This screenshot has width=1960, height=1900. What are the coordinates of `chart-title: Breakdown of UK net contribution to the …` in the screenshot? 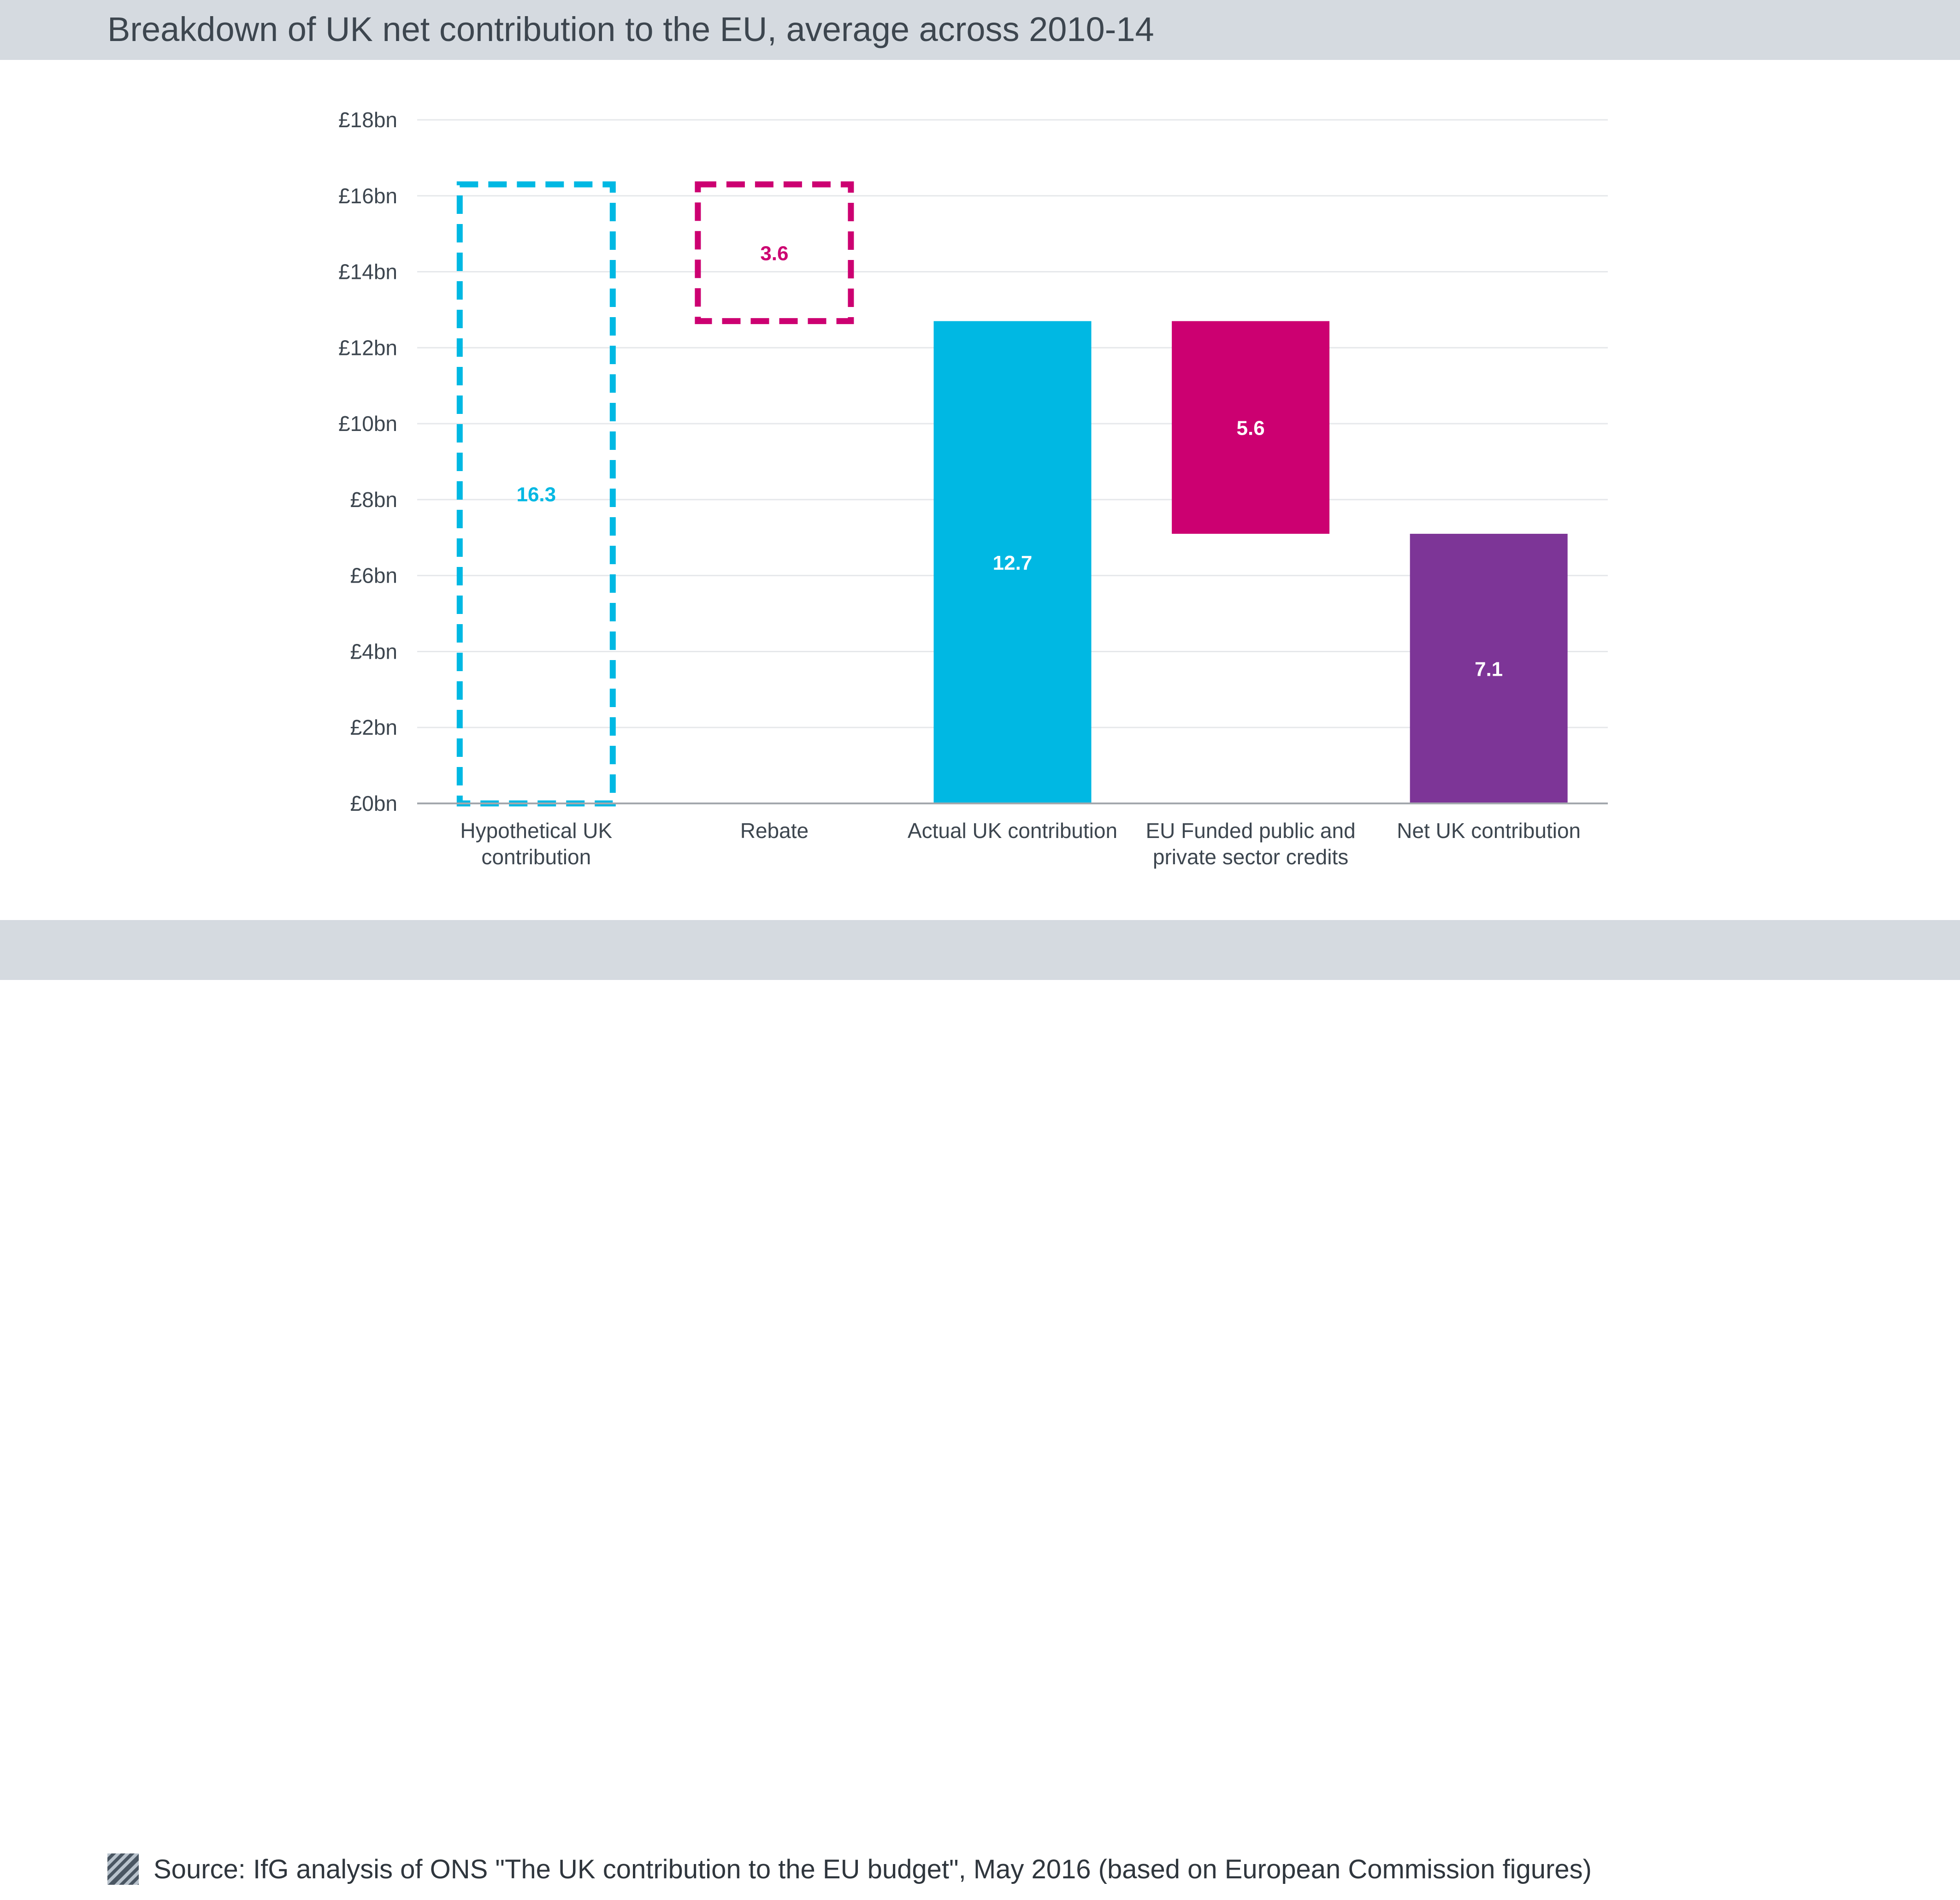 It's located at (630, 29).